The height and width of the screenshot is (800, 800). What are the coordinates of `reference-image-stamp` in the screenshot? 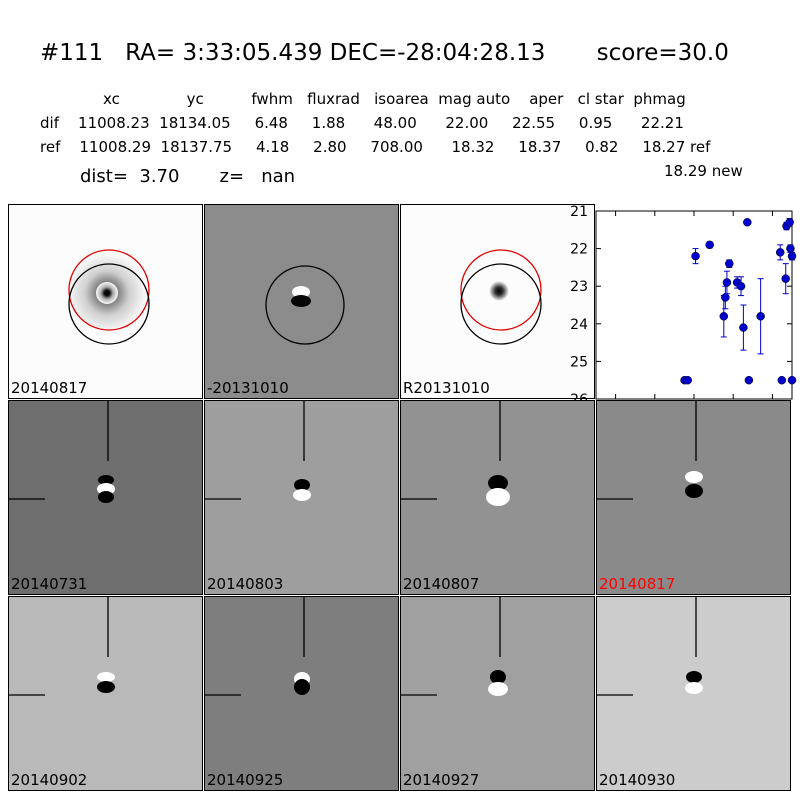 It's located at (497, 301).